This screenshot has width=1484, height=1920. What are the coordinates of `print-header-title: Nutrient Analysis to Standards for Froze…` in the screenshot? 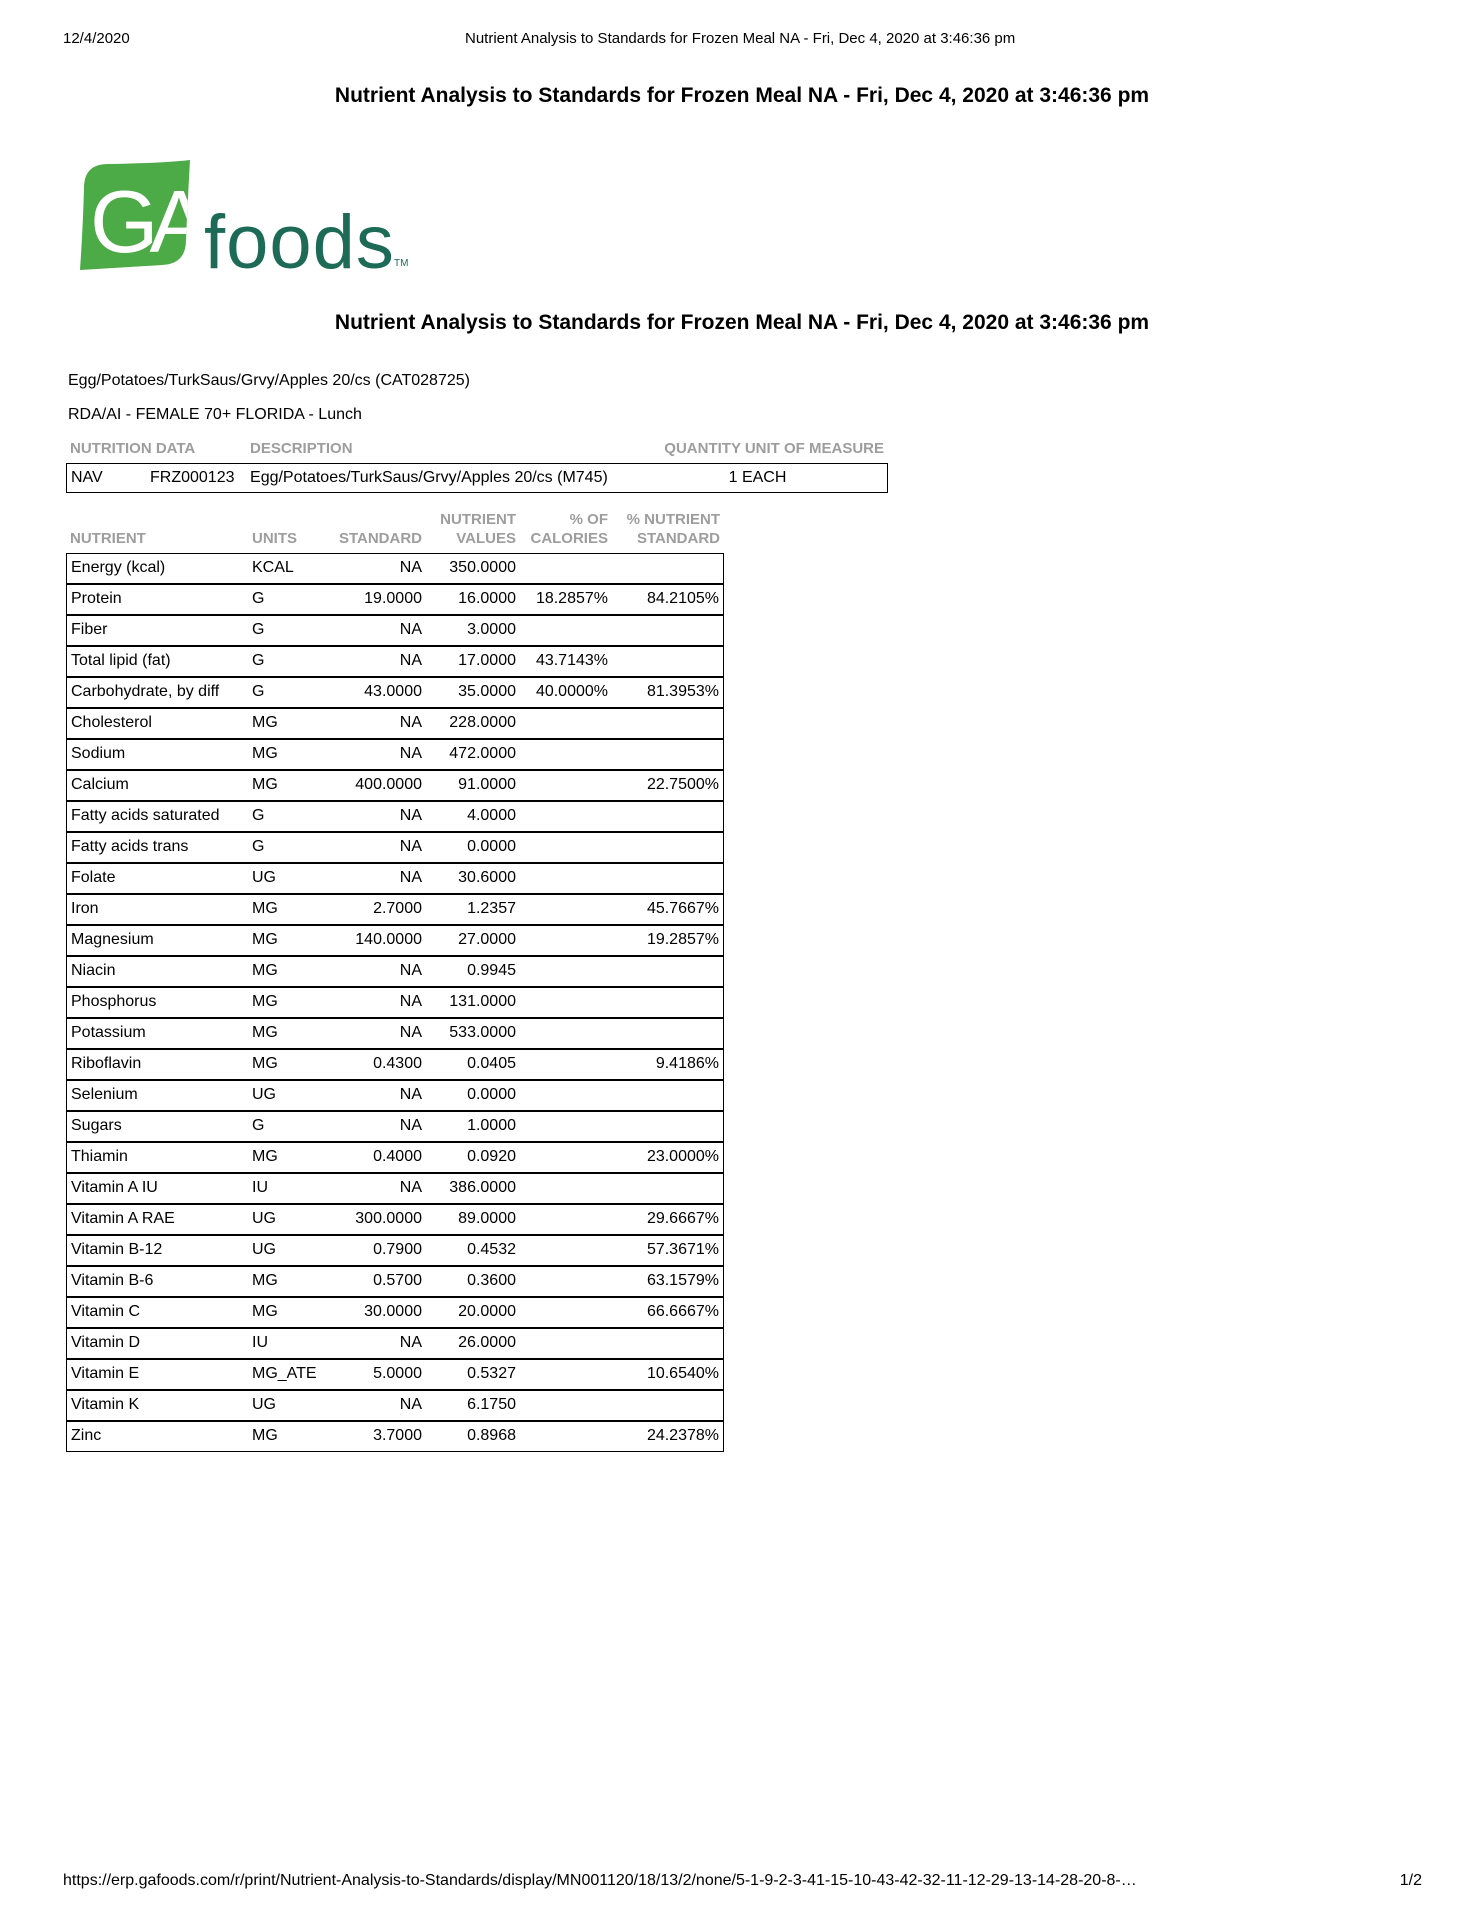 It's located at (740, 38).